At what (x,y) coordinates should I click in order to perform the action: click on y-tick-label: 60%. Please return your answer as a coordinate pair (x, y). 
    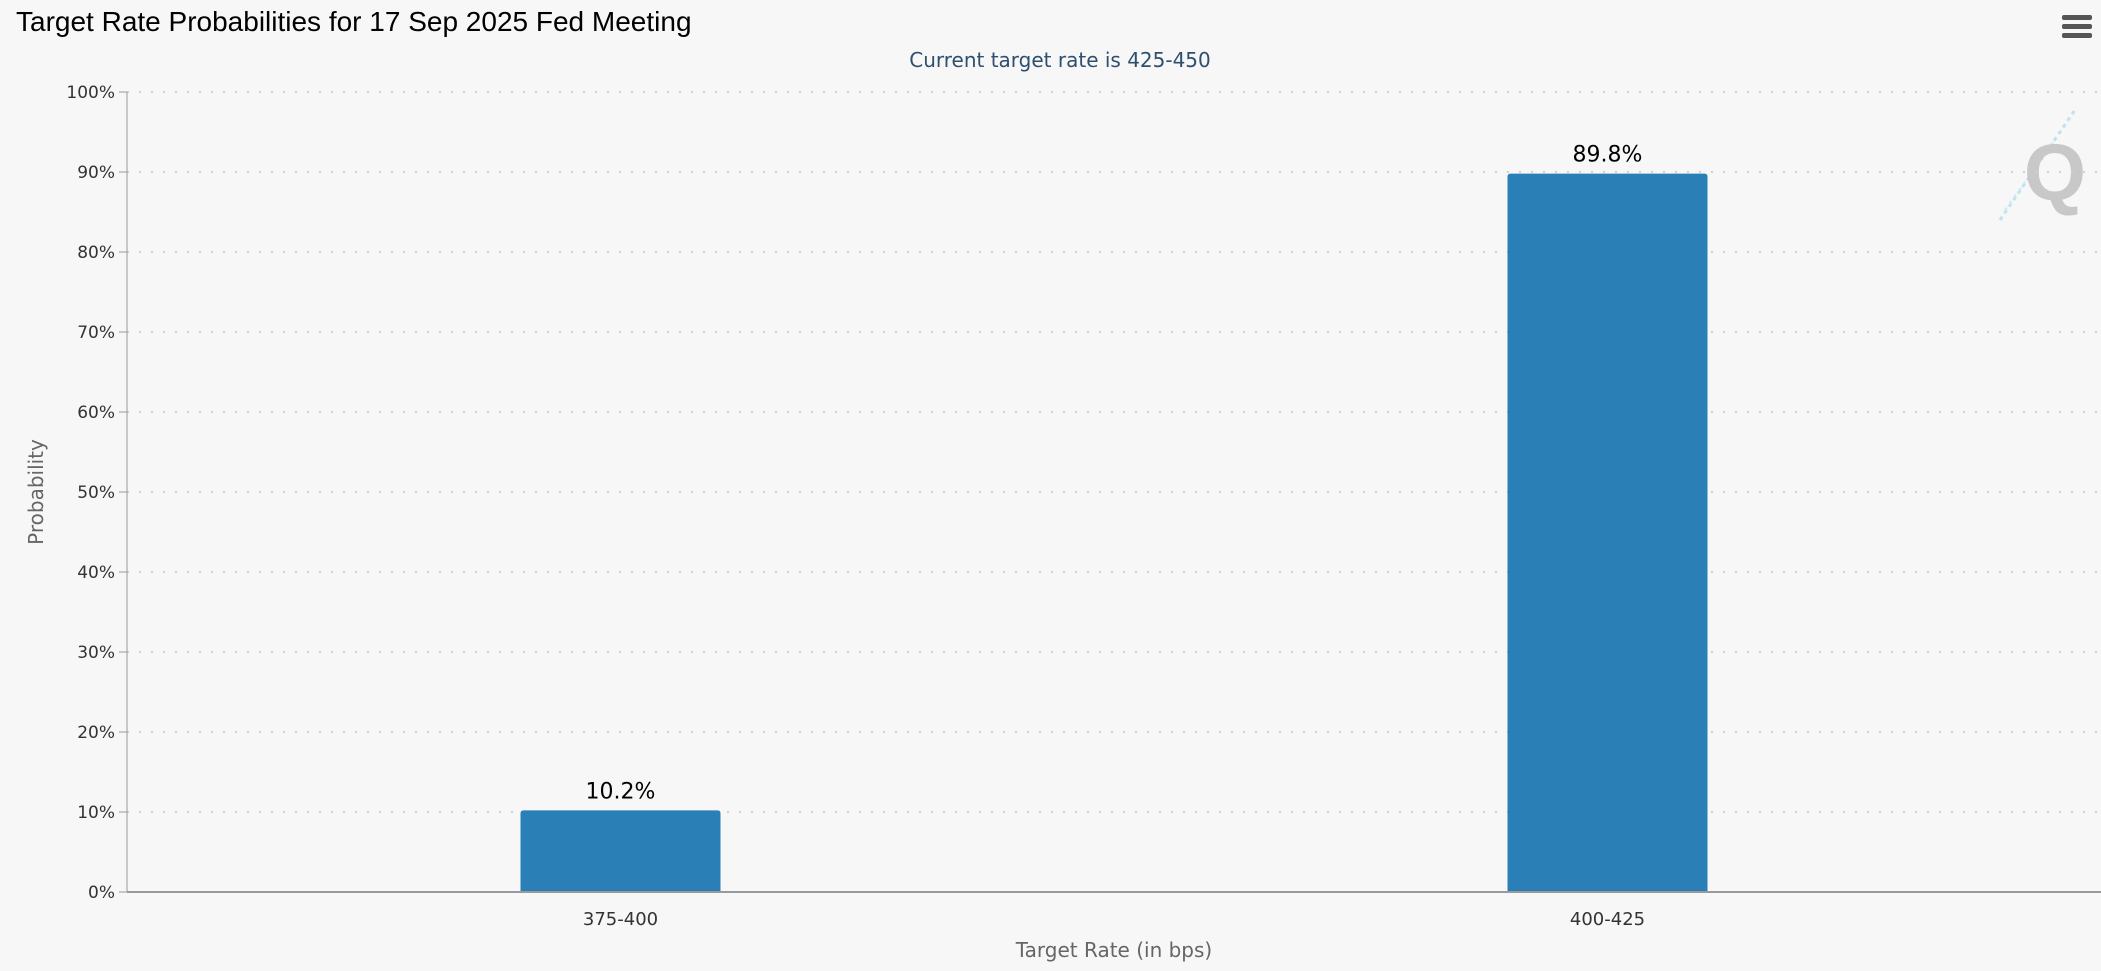
    Looking at the image, I should click on (96, 413).